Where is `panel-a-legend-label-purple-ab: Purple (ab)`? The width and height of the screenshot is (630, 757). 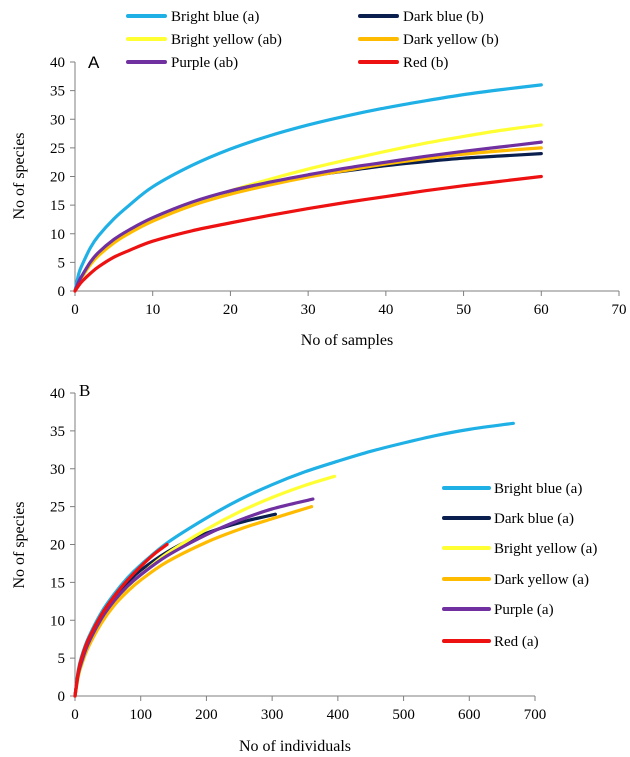
panel-a-legend-label-purple-ab: Purple (ab) is located at coordinates (204, 63).